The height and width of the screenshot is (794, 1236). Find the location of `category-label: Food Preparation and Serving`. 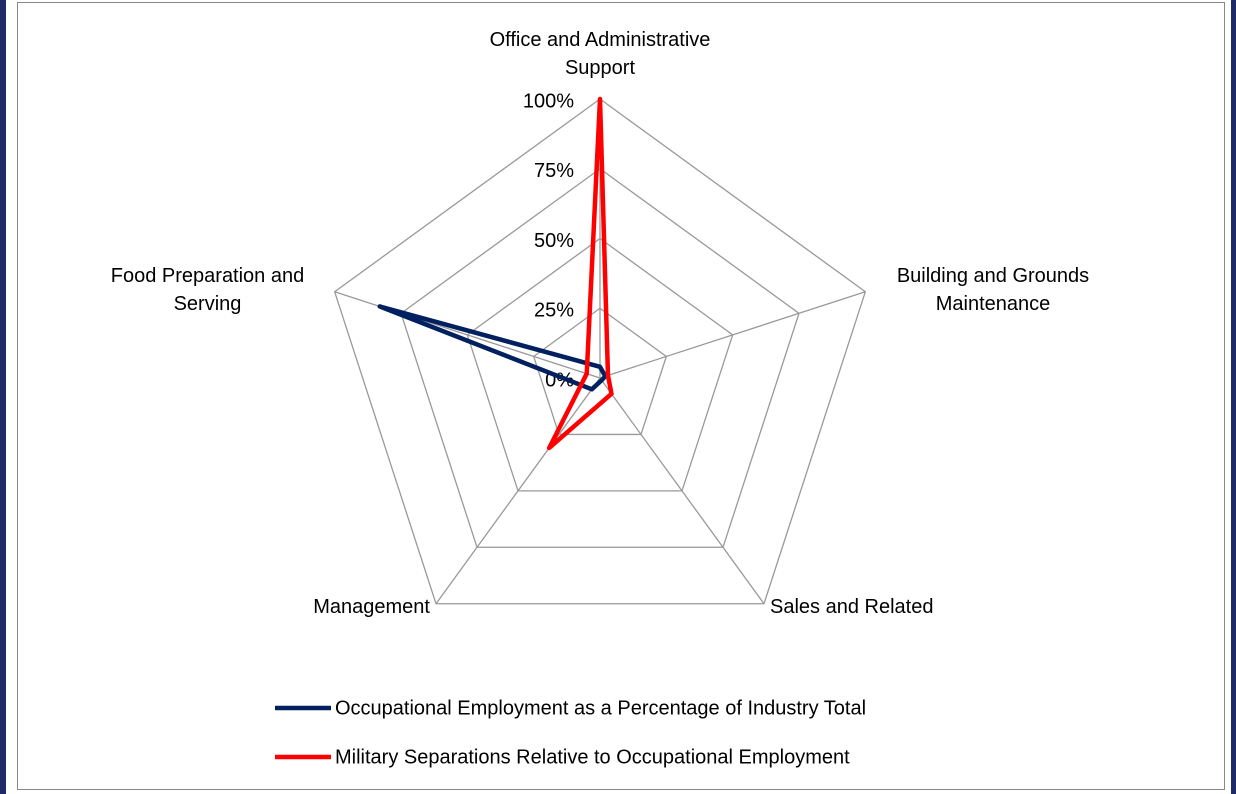

category-label: Food Preparation and Serving is located at coordinates (207, 290).